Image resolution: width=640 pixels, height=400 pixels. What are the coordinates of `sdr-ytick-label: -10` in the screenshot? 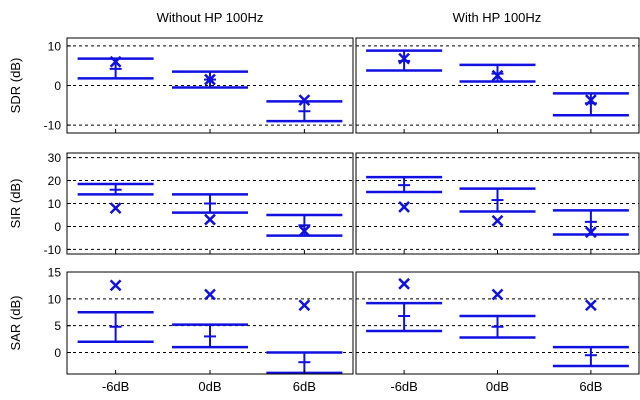 It's located at (53, 126).